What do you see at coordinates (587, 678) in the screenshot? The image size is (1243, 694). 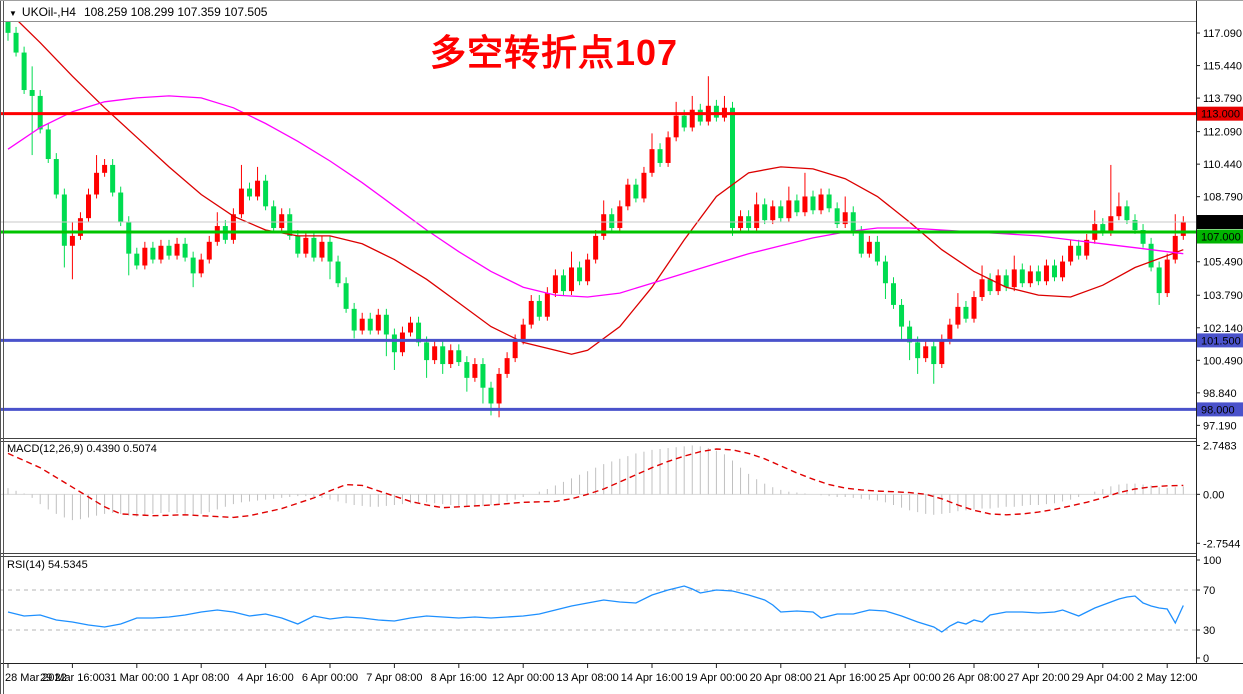 I see `time-tick-label: 13 Apr 08:00` at bounding box center [587, 678].